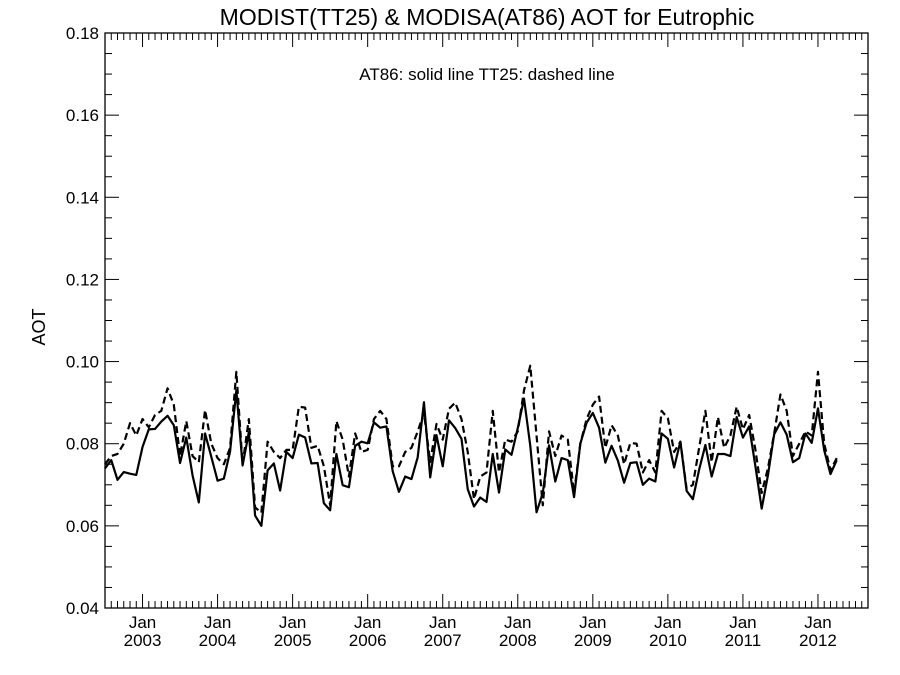 The width and height of the screenshot is (900, 675). I want to click on x-tick-label-year: 2011, so click(743, 640).